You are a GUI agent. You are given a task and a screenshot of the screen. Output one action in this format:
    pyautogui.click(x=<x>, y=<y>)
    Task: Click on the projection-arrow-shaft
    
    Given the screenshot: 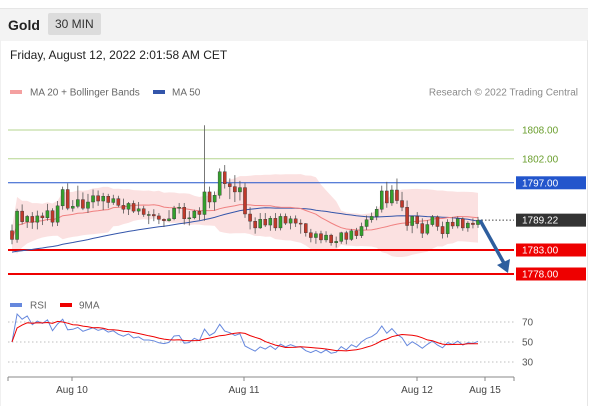 What is the action you would take?
    pyautogui.click(x=492, y=242)
    